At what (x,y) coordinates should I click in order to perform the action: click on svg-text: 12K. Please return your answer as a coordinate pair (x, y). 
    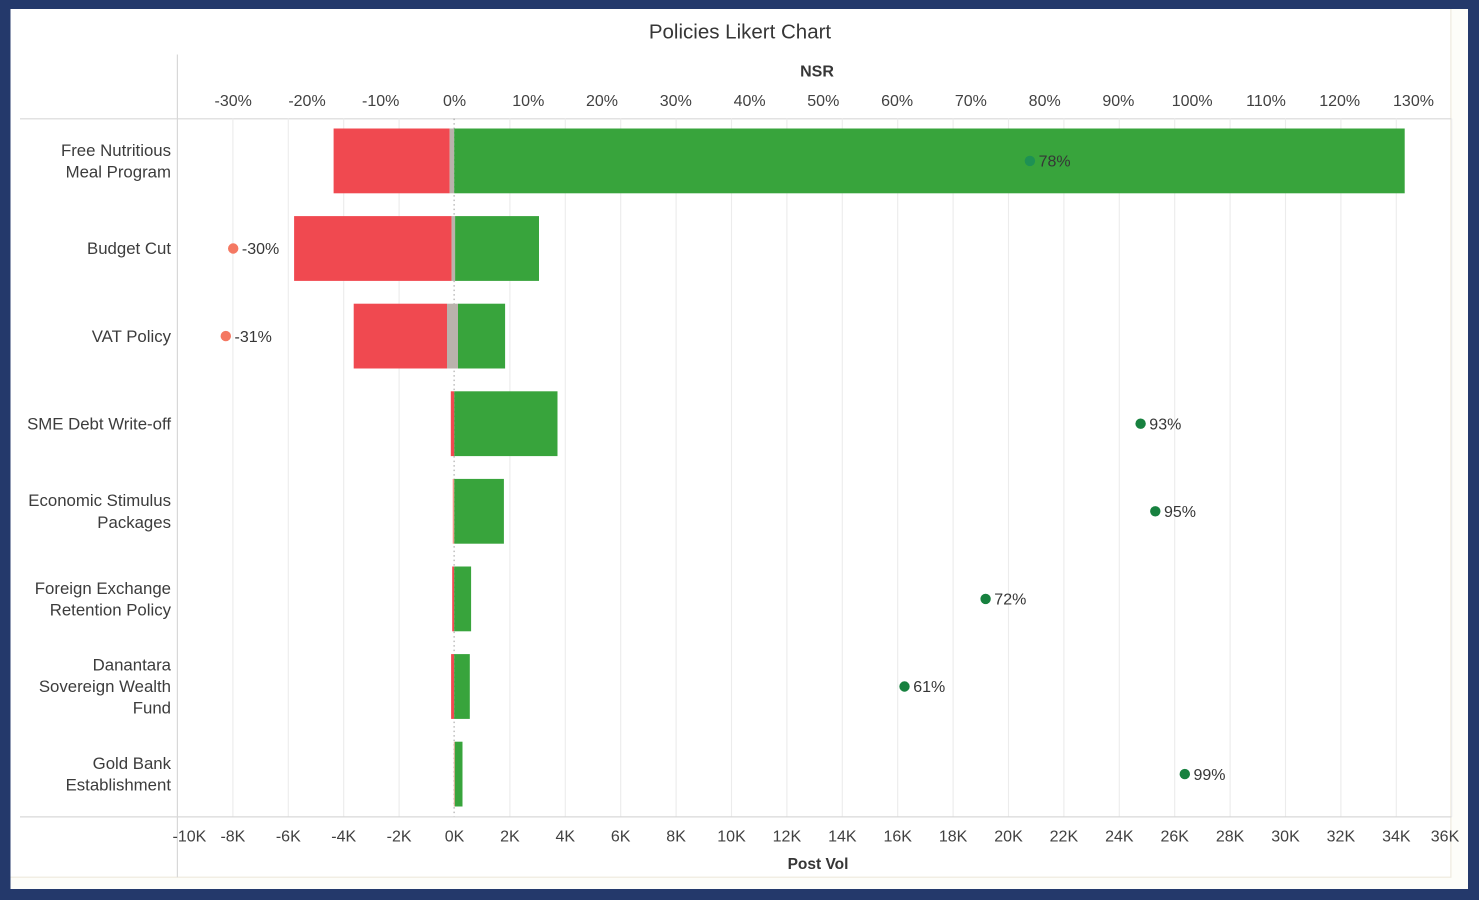
    Looking at the image, I should click on (787, 837).